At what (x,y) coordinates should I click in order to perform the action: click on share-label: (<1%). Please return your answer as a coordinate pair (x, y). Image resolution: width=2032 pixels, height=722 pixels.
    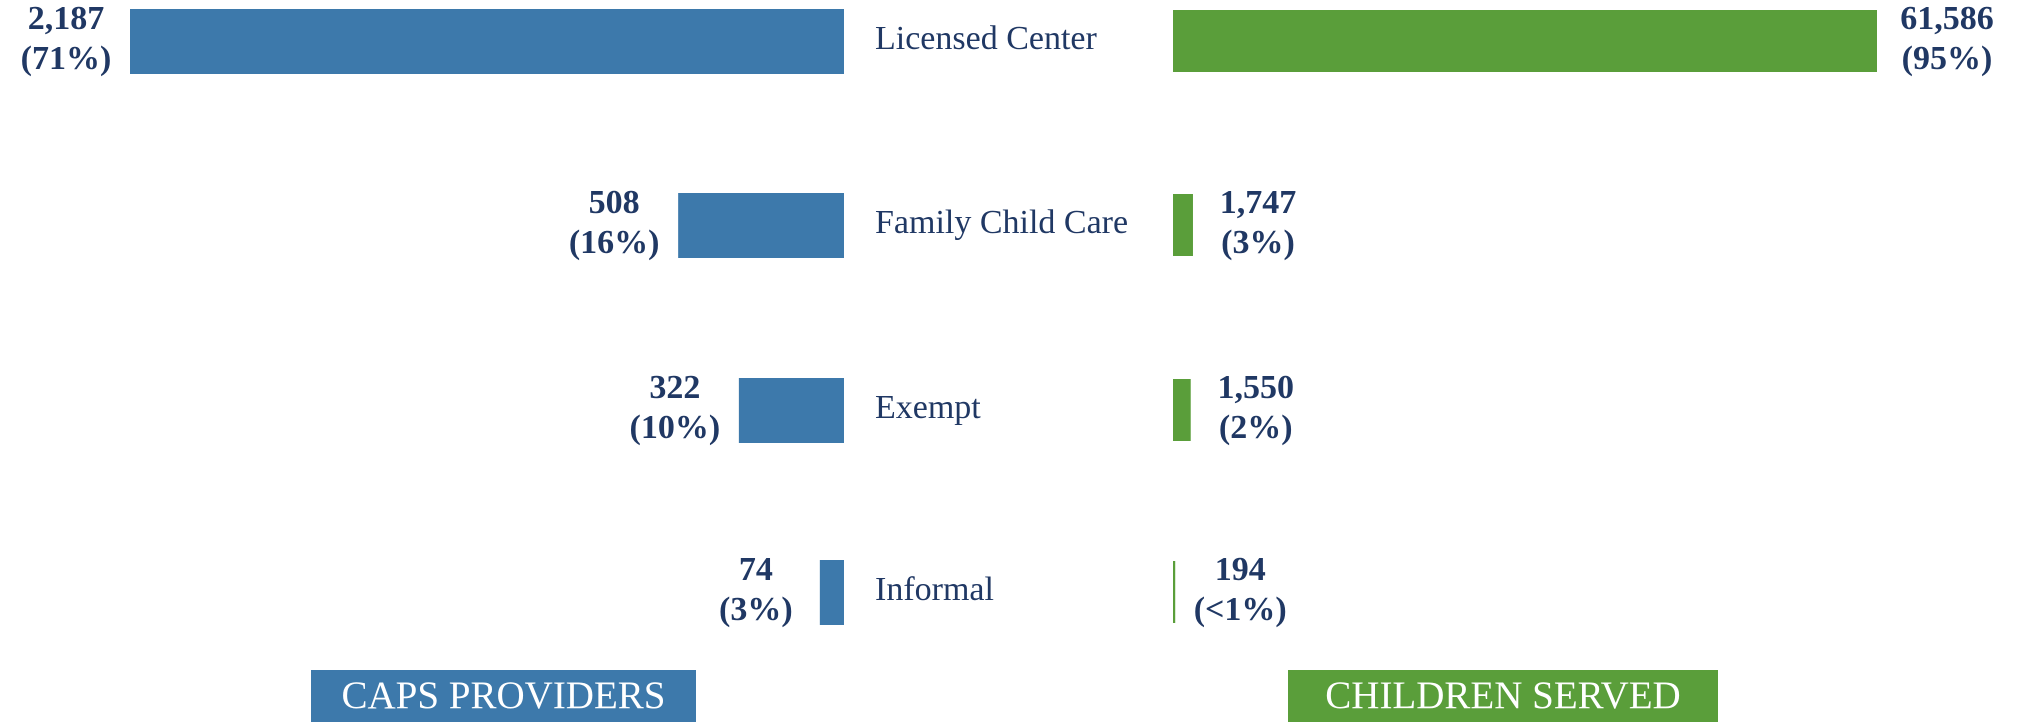
    Looking at the image, I should click on (1240, 609).